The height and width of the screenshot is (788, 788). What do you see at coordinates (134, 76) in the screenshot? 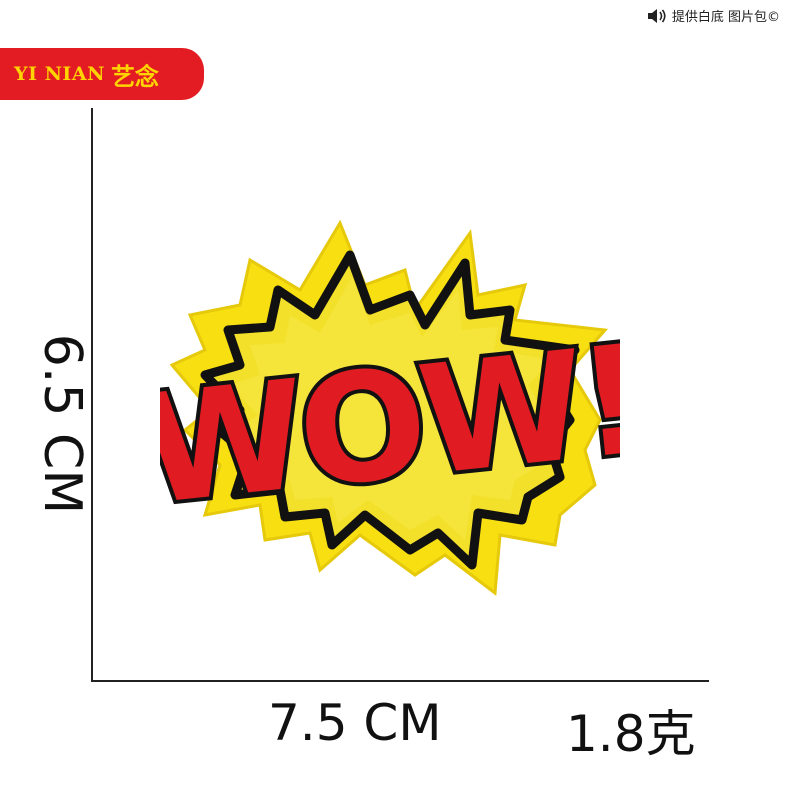
I see `brand-name-cjk: 艺念` at bounding box center [134, 76].